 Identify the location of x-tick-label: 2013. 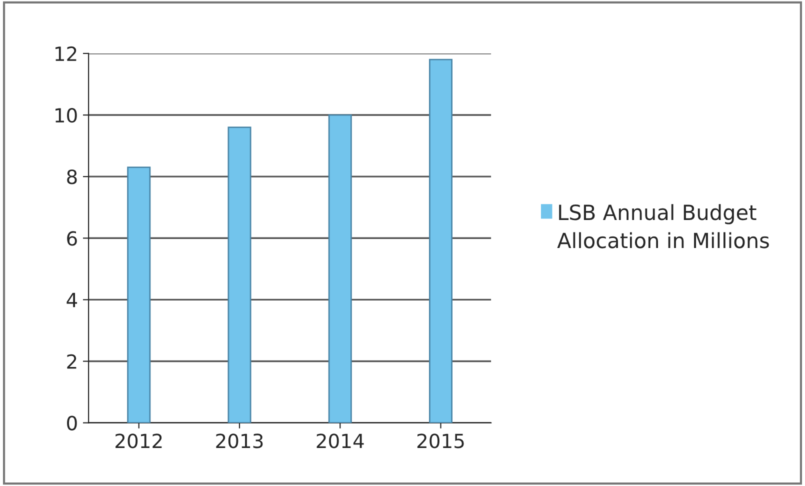
(239, 441).